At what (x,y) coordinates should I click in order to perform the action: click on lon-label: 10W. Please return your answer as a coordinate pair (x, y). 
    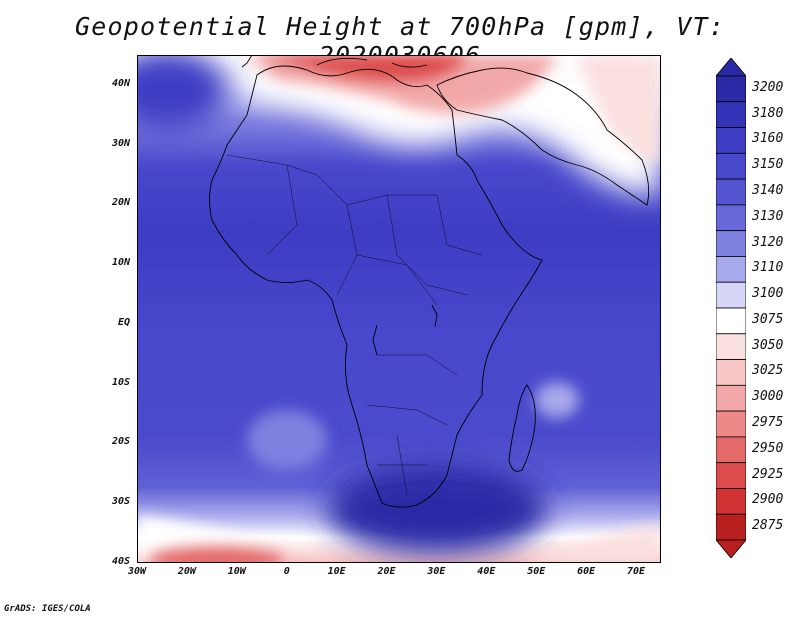
    Looking at the image, I should click on (236, 571).